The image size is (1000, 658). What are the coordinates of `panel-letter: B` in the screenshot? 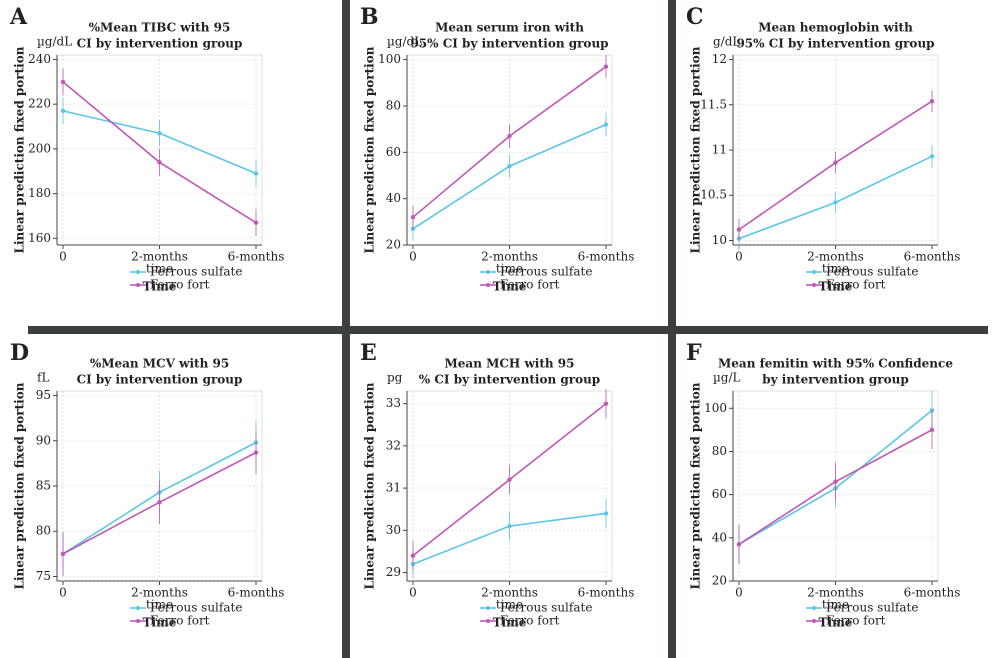 It's located at (369, 17).